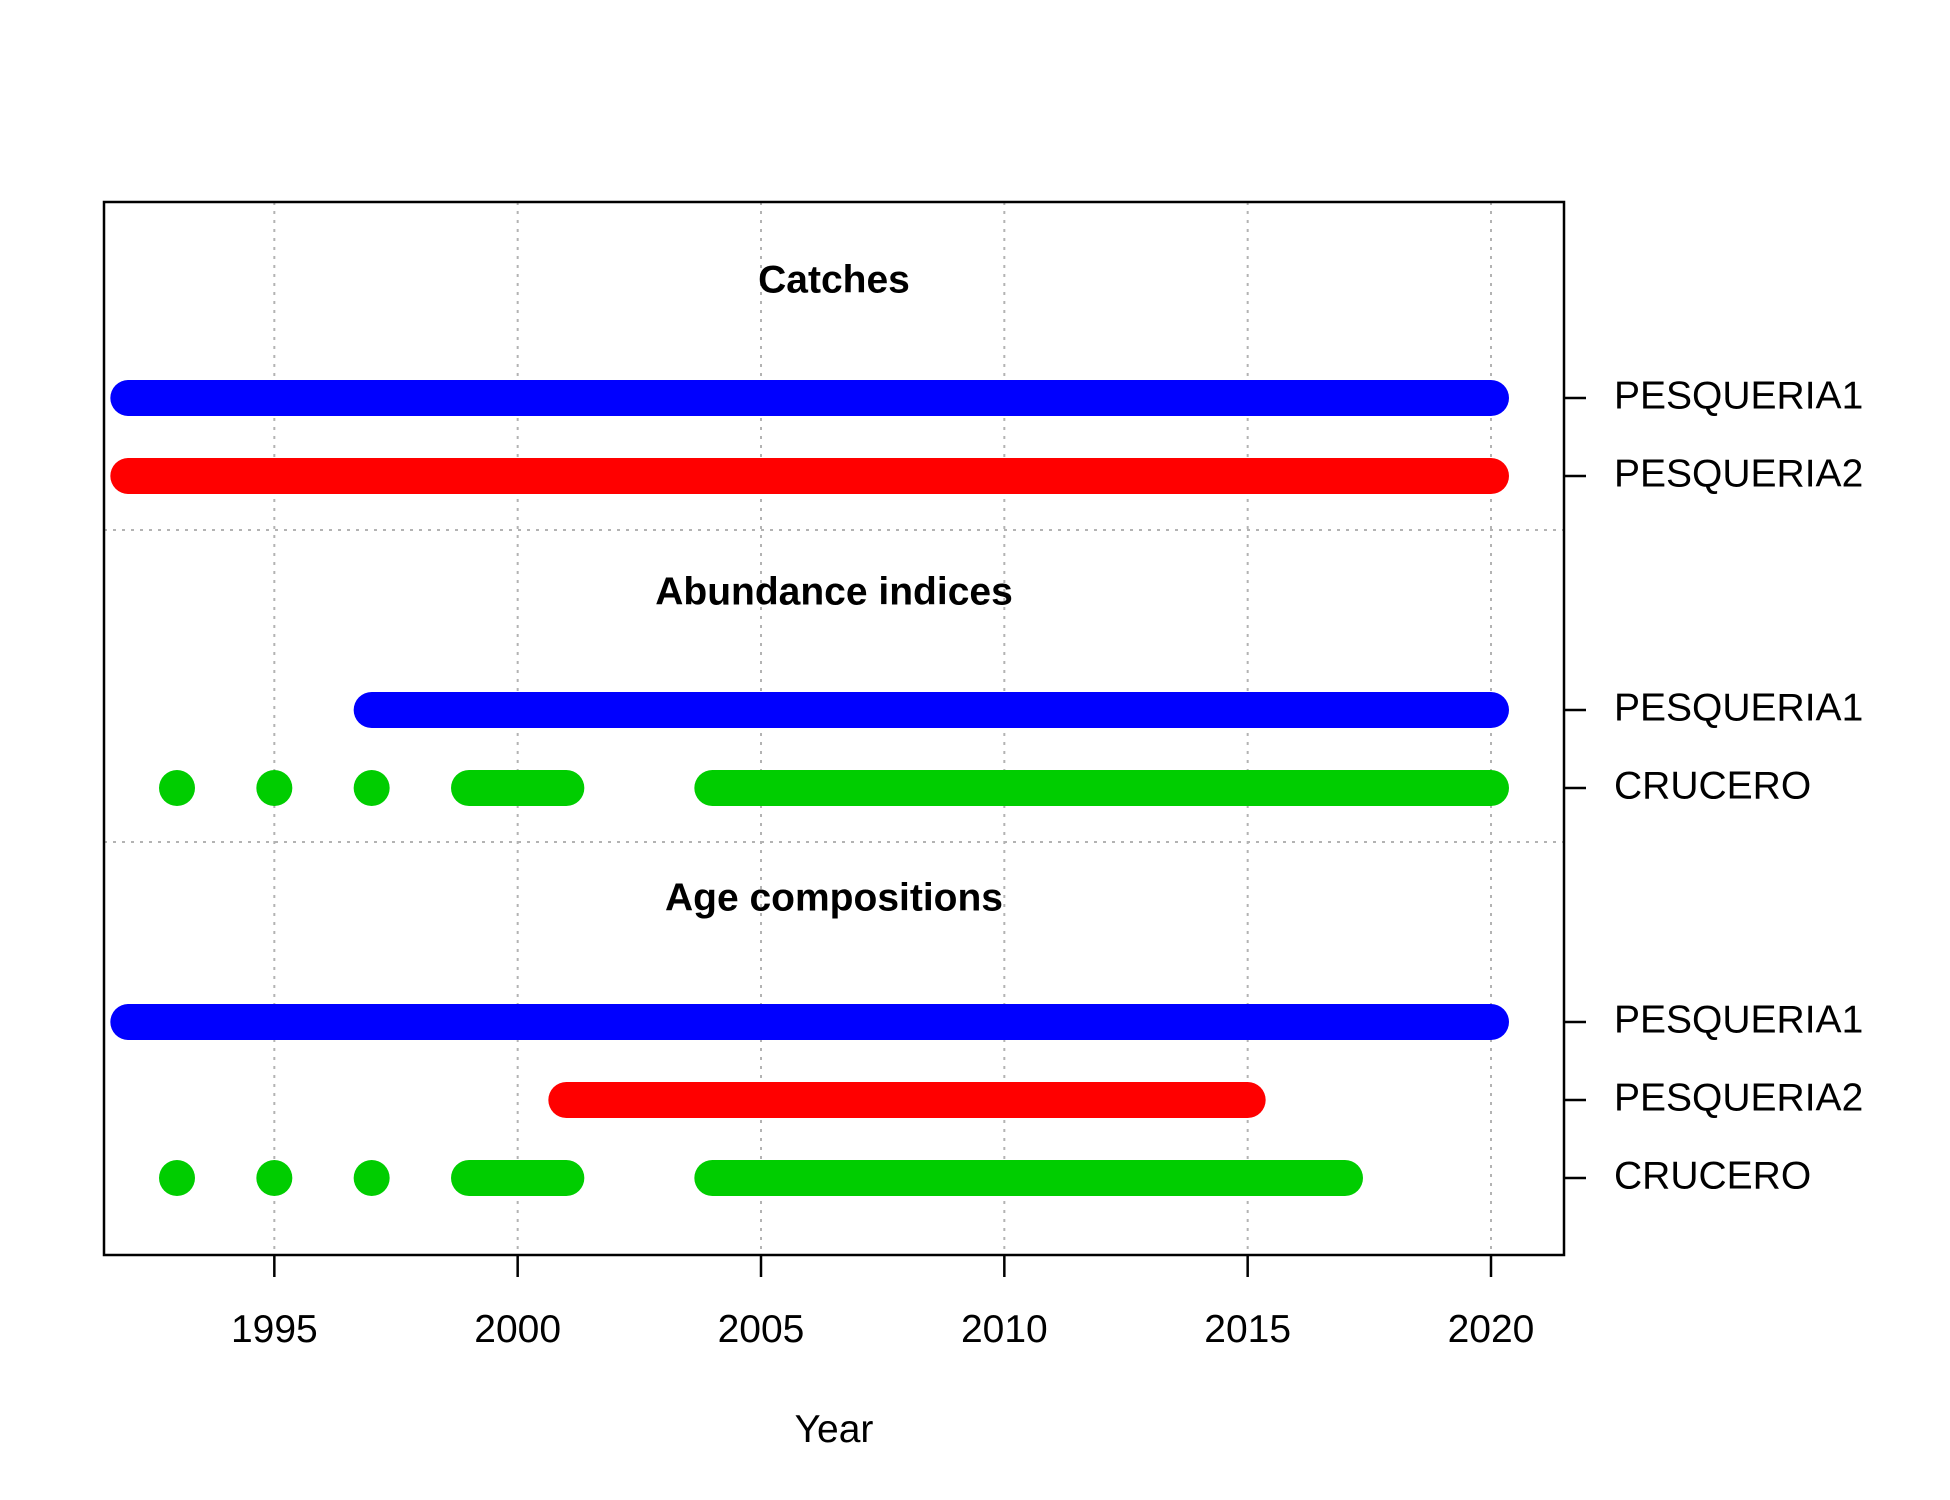 This screenshot has height=1500, width=1950. What do you see at coordinates (834, 591) in the screenshot?
I see `group-title: Abundance indices` at bounding box center [834, 591].